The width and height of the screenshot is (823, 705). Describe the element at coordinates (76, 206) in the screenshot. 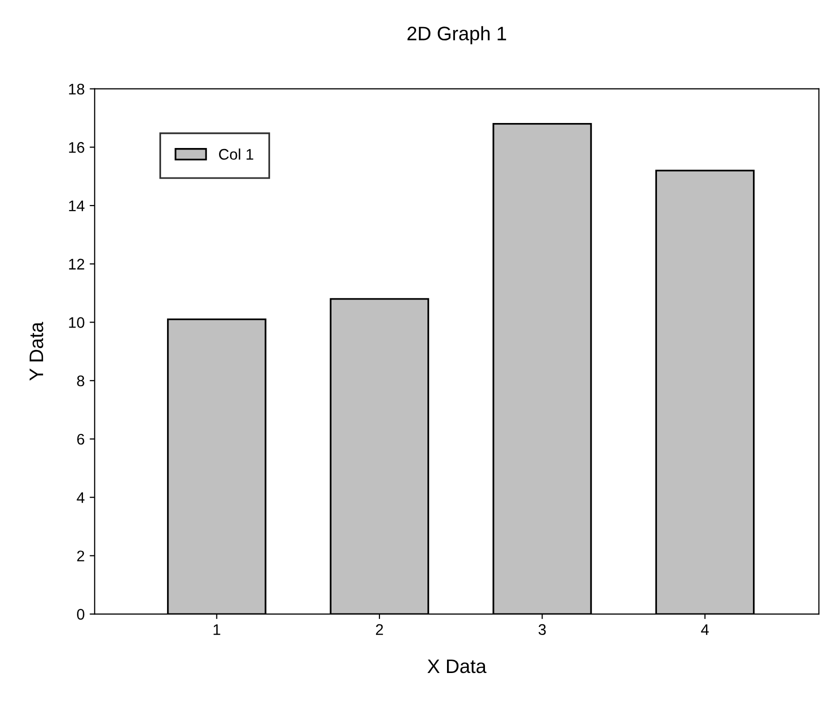

I see `y-tick-label: 14` at that location.